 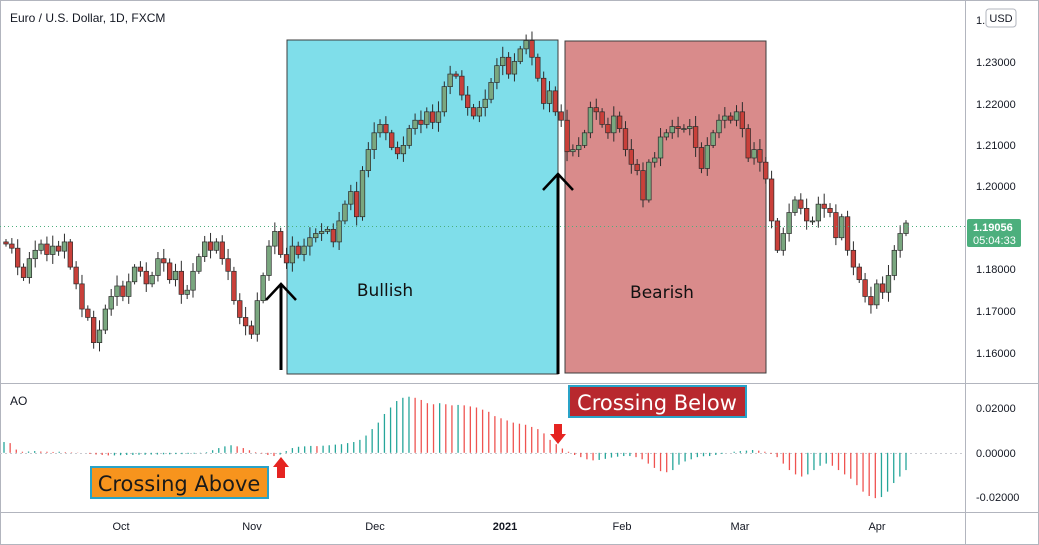 I want to click on crossing-above-arrow, so click(x=281, y=467).